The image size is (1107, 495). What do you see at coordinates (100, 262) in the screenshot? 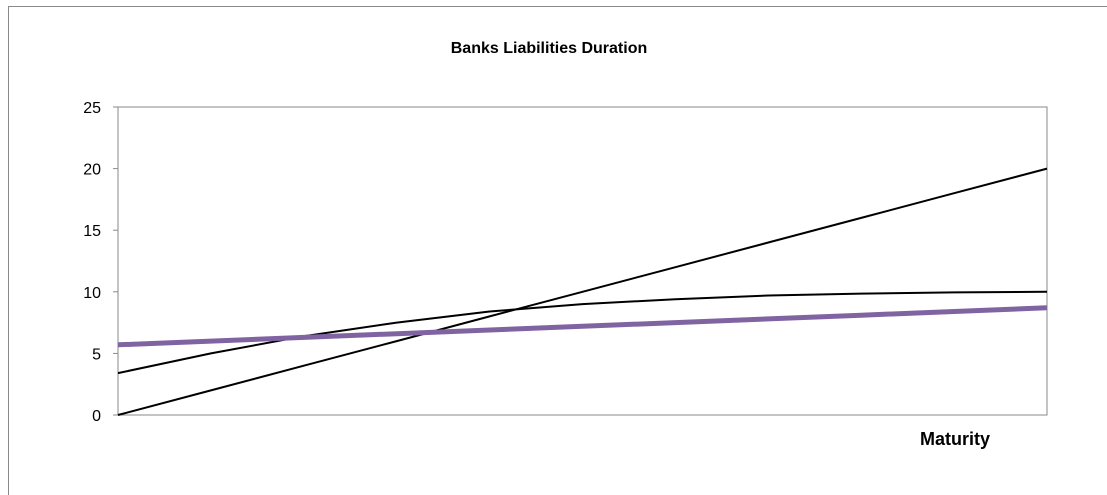
I see `y-axis-ticks: 0 5 10 15 20 25` at bounding box center [100, 262].